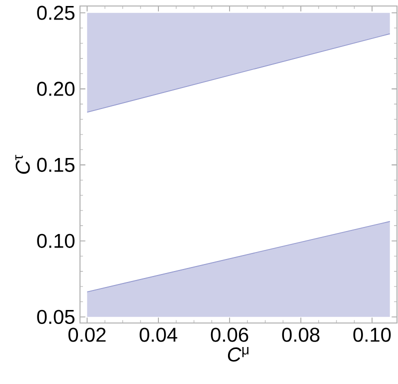 The width and height of the screenshot is (398, 384). I want to click on x-tick-label: 0.06, so click(229, 335).